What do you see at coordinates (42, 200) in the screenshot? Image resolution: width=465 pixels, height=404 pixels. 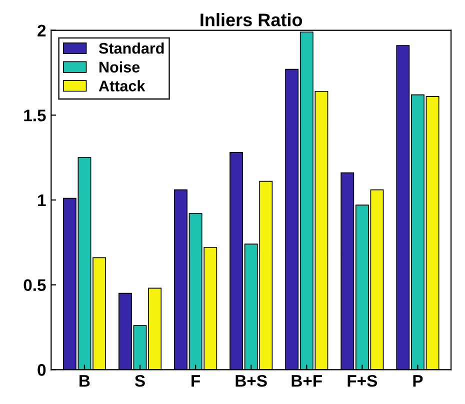 I see `y-tick-label: 1` at bounding box center [42, 200].